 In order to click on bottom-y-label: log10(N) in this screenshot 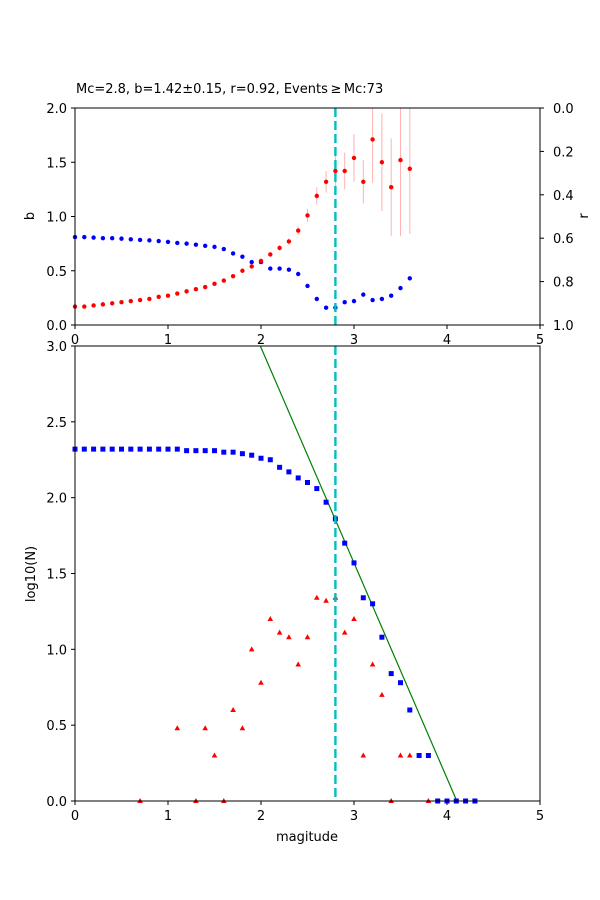, I will do `click(31, 574)`.